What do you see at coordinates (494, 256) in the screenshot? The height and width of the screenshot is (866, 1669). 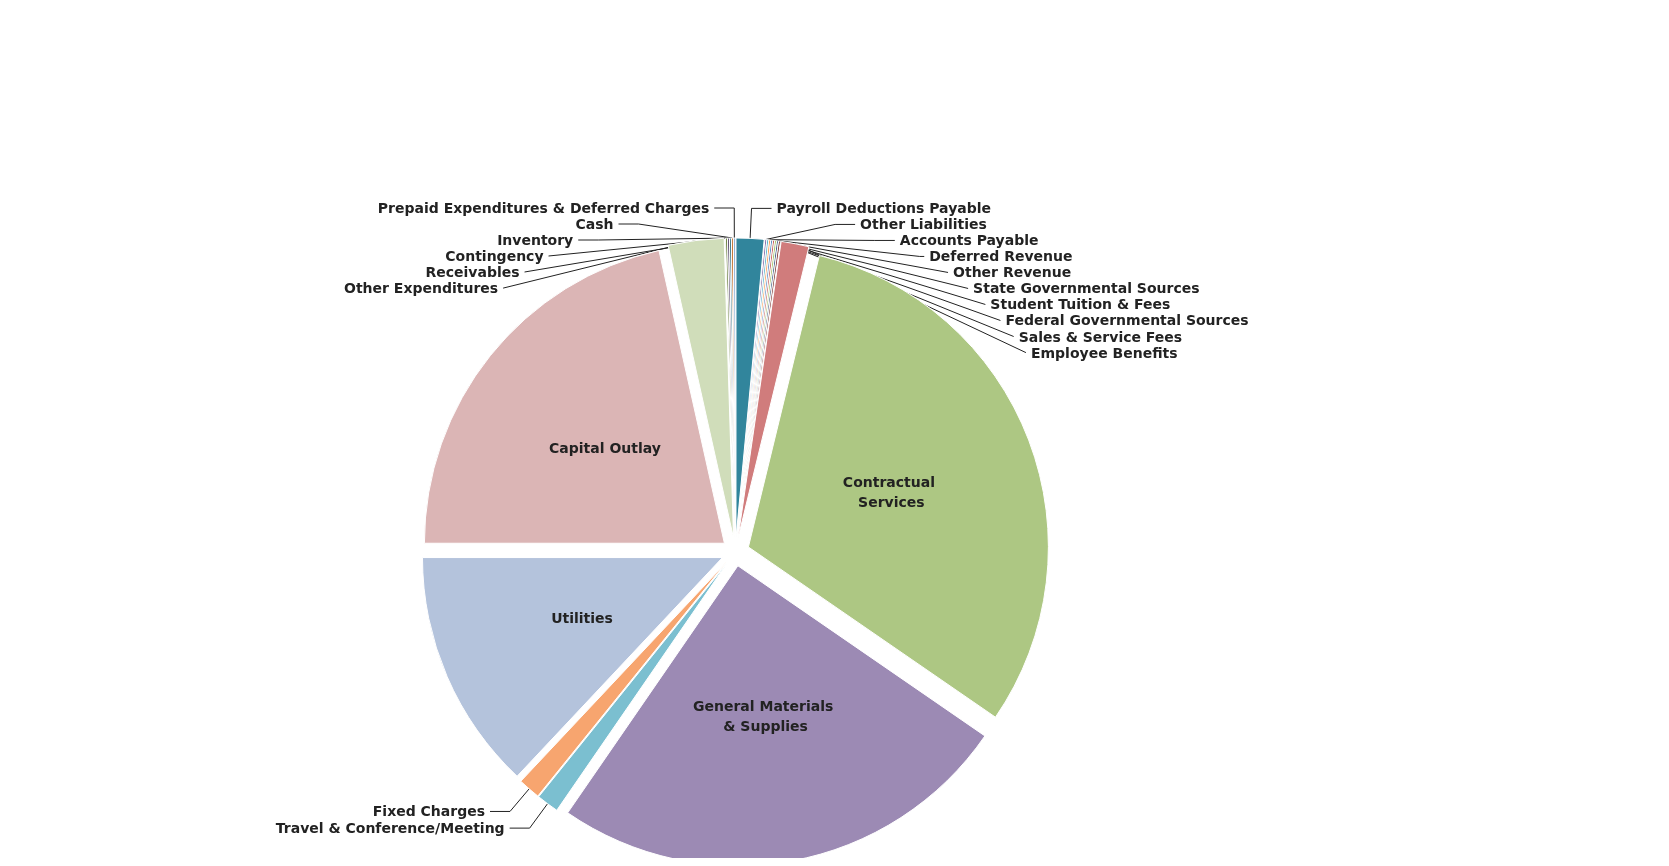 I see `slice-label: Contingency` at bounding box center [494, 256].